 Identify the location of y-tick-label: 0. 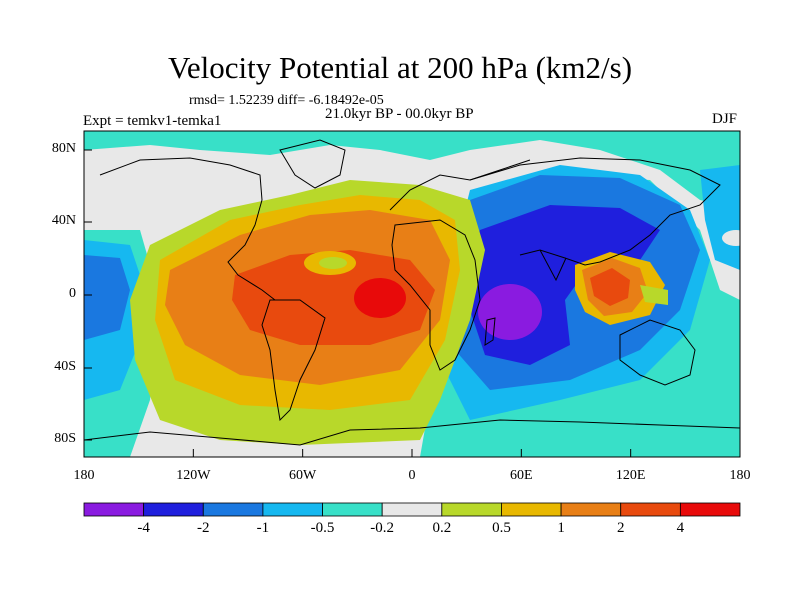
(72, 293).